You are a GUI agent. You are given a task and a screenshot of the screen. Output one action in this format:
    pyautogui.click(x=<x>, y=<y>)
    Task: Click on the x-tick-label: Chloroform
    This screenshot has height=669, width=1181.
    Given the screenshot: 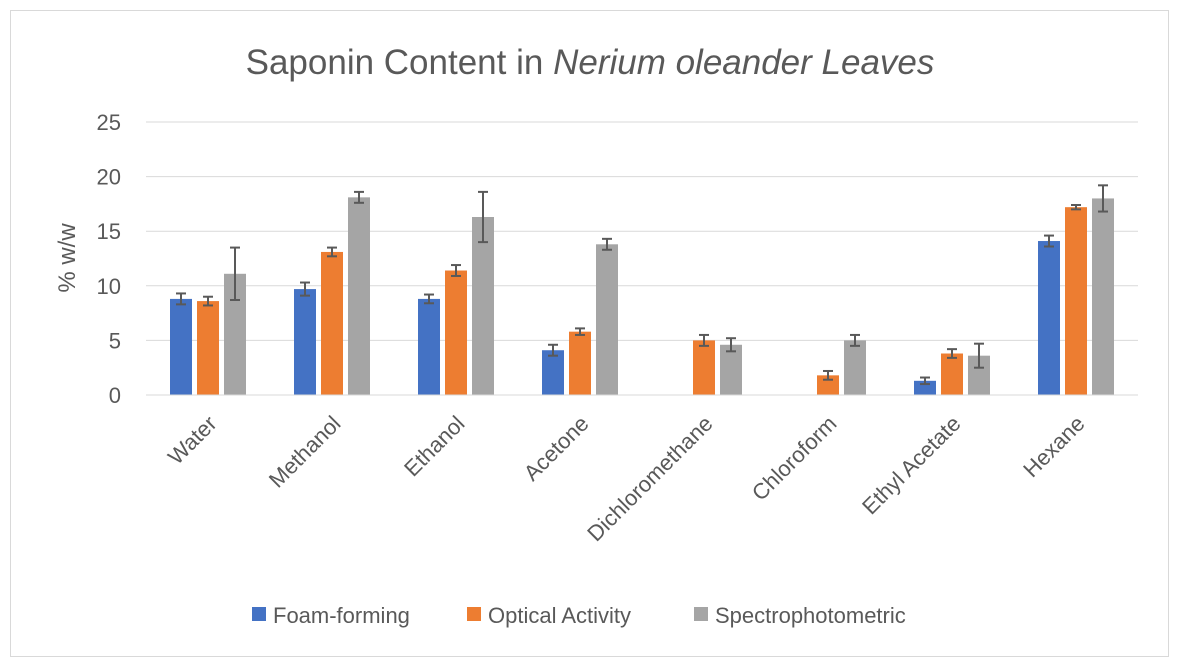 What is the action you would take?
    pyautogui.click(x=794, y=458)
    